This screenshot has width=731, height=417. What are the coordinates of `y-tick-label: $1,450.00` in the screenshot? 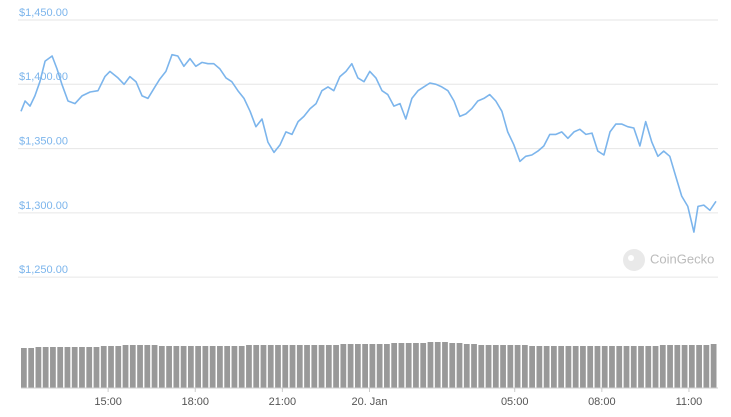 It's located at (43, 13).